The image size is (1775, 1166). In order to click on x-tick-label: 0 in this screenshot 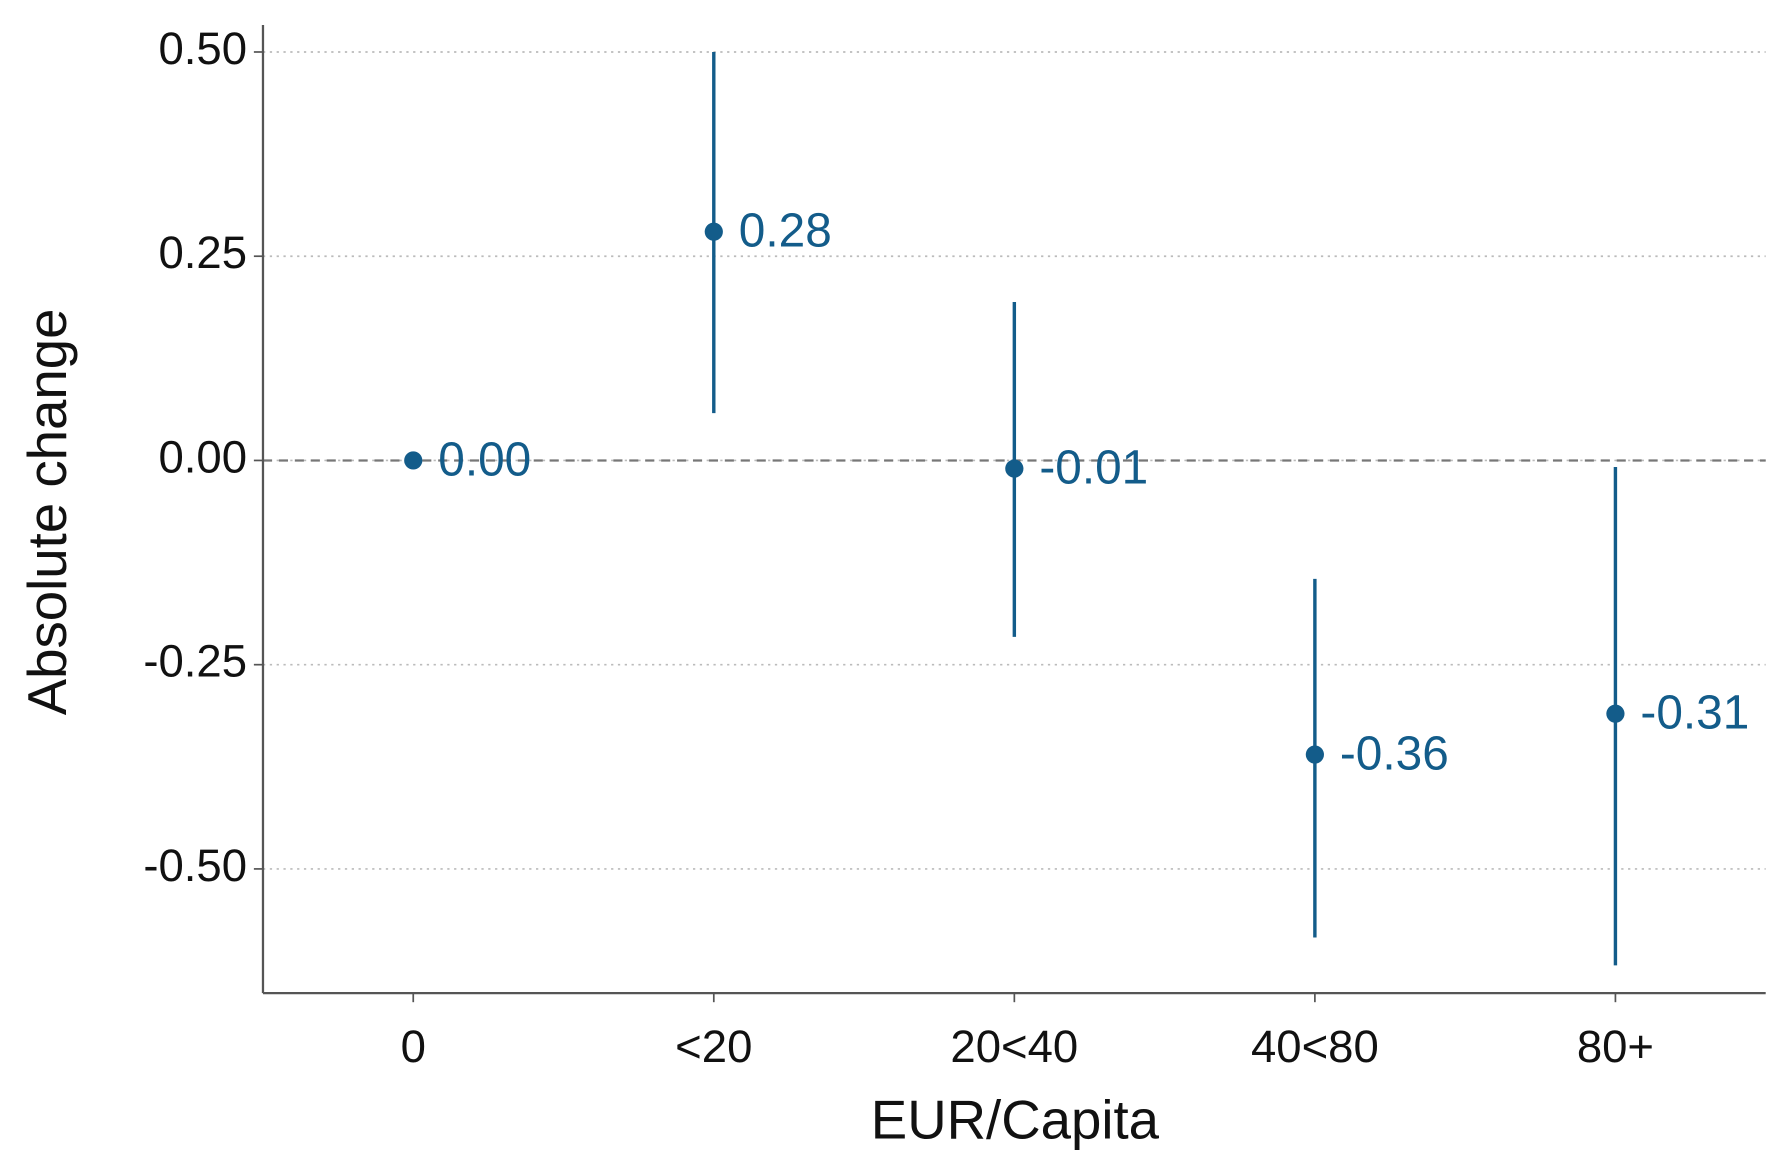, I will do `click(413, 1046)`.